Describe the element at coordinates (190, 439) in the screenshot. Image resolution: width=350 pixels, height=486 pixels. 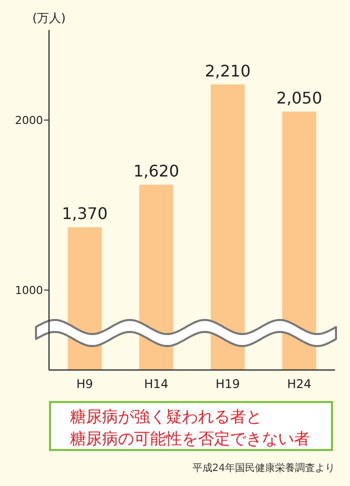
I see `text: 糖尿病の可能性を否定できない者` at that location.